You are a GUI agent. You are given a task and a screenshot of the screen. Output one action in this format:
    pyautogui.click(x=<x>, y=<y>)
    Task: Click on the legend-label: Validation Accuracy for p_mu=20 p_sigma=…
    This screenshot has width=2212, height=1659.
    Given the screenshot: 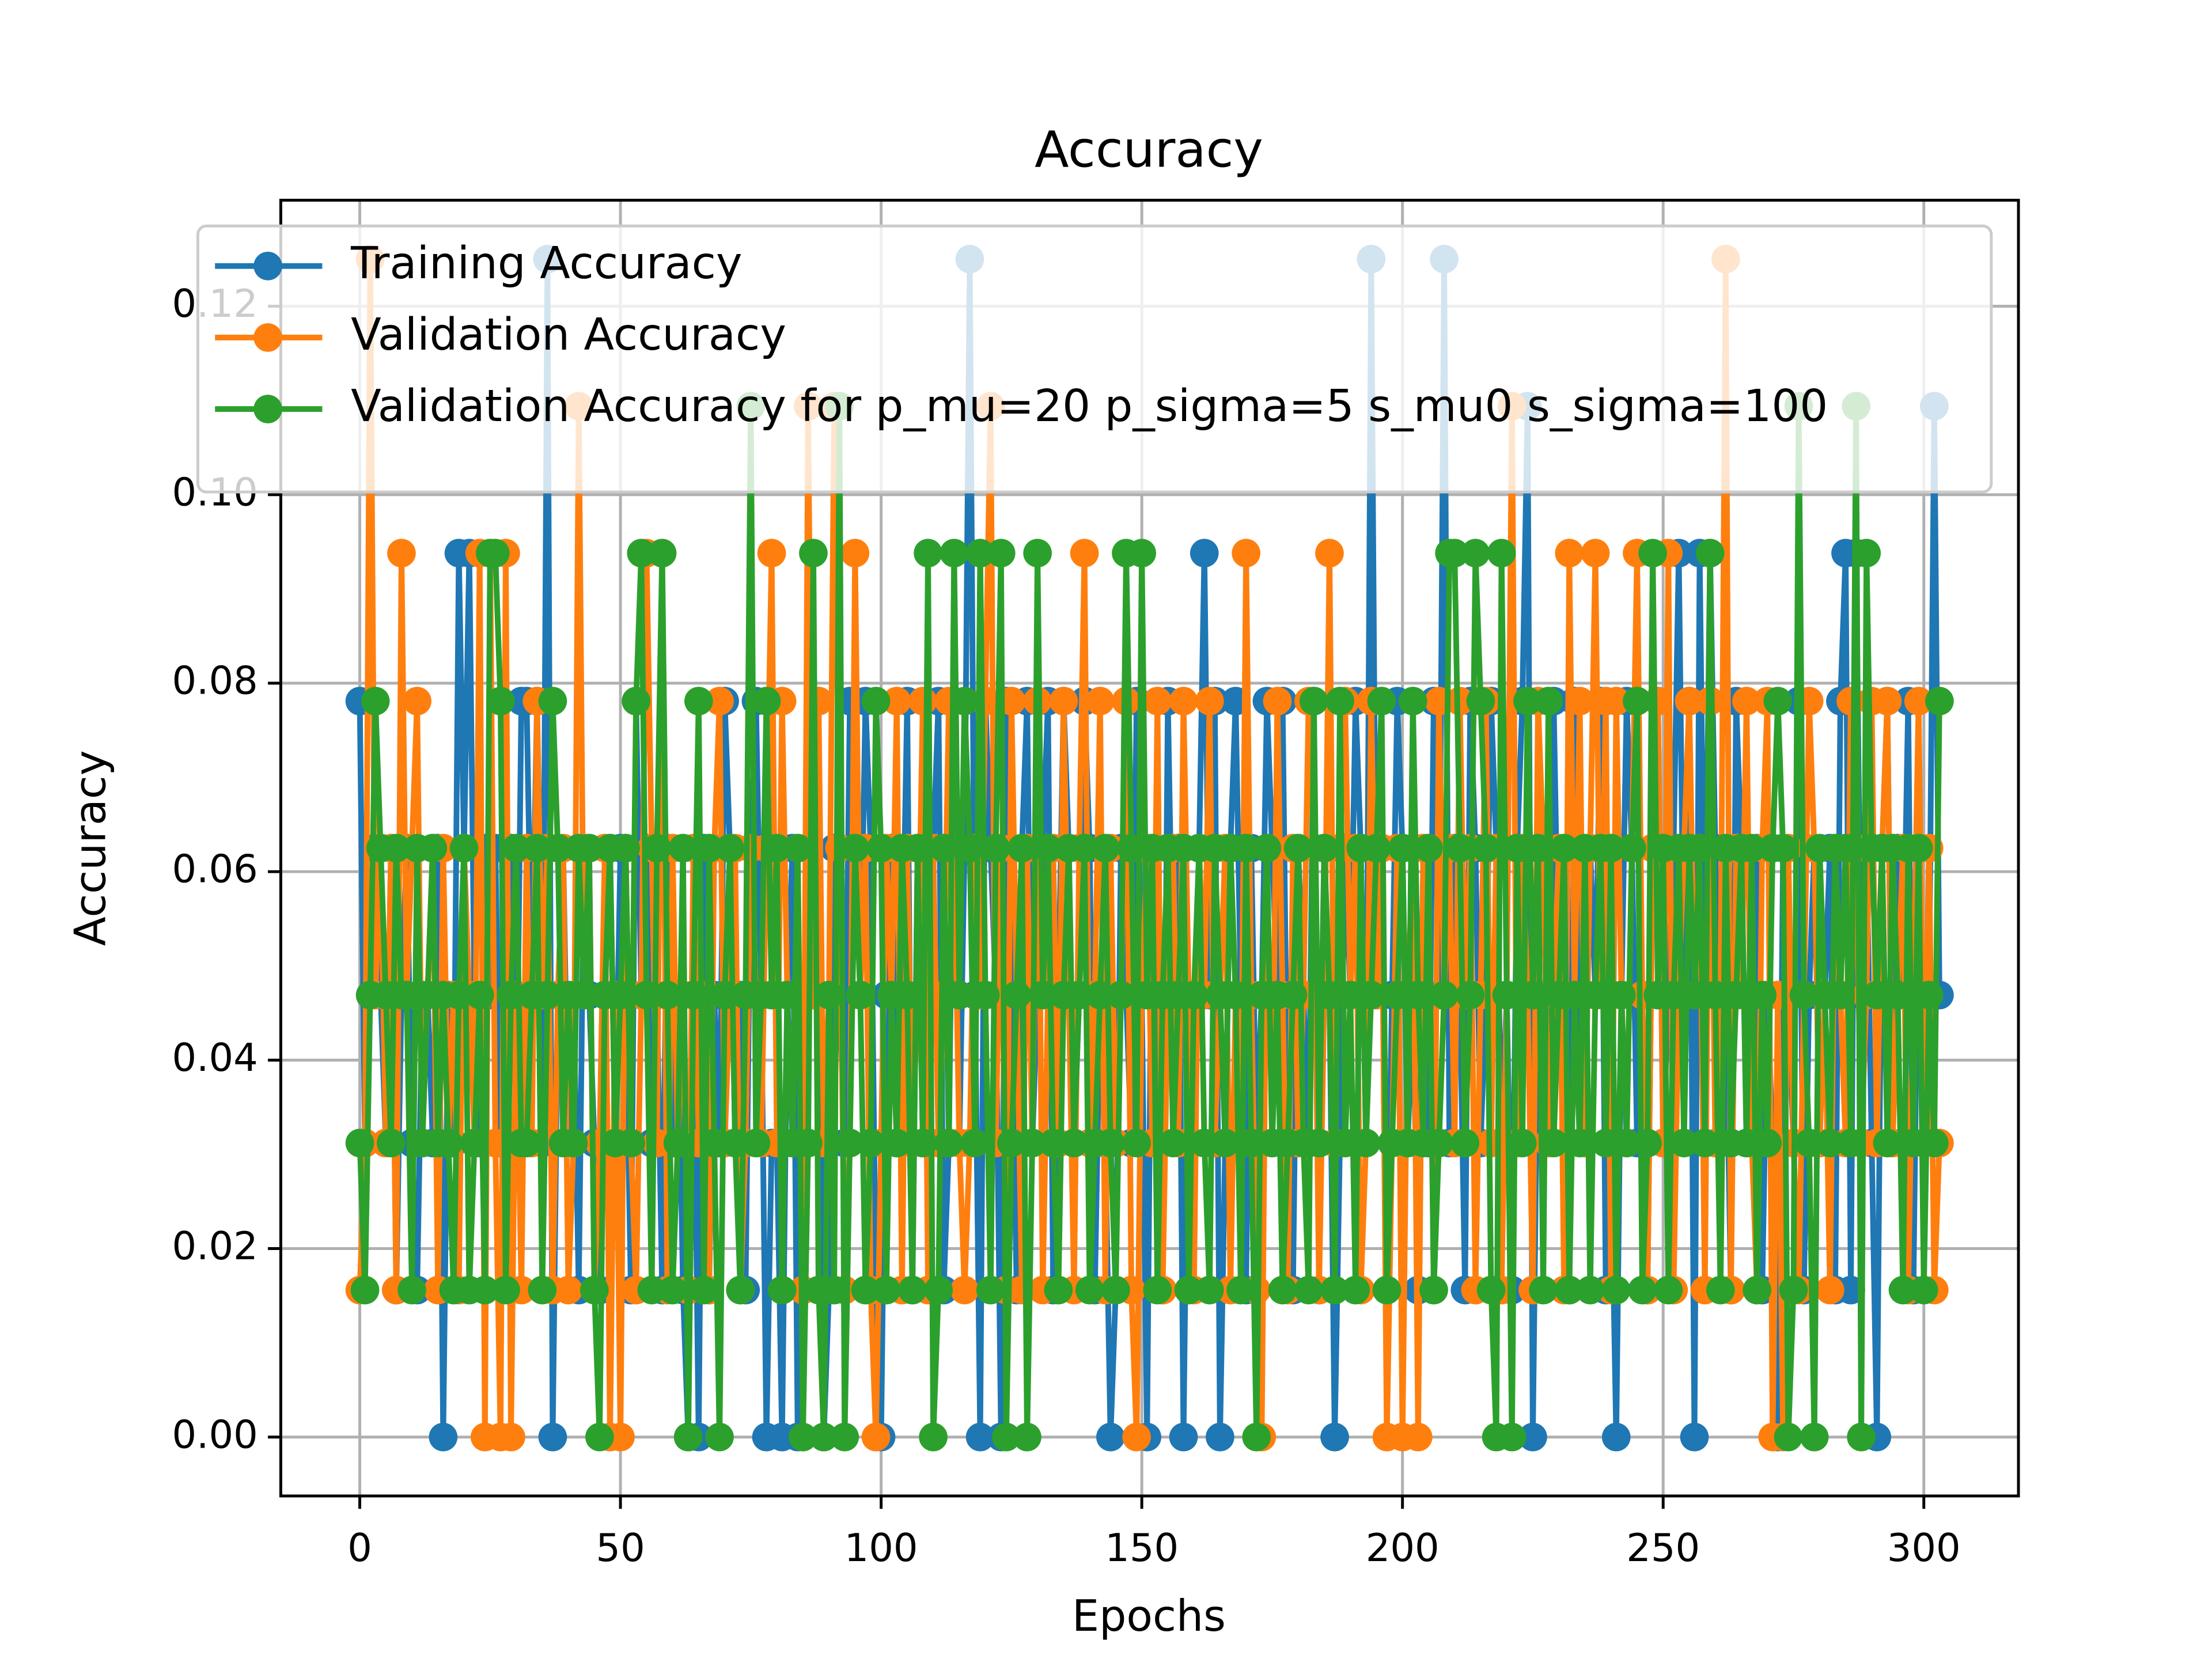 What is the action you would take?
    pyautogui.click(x=1089, y=406)
    